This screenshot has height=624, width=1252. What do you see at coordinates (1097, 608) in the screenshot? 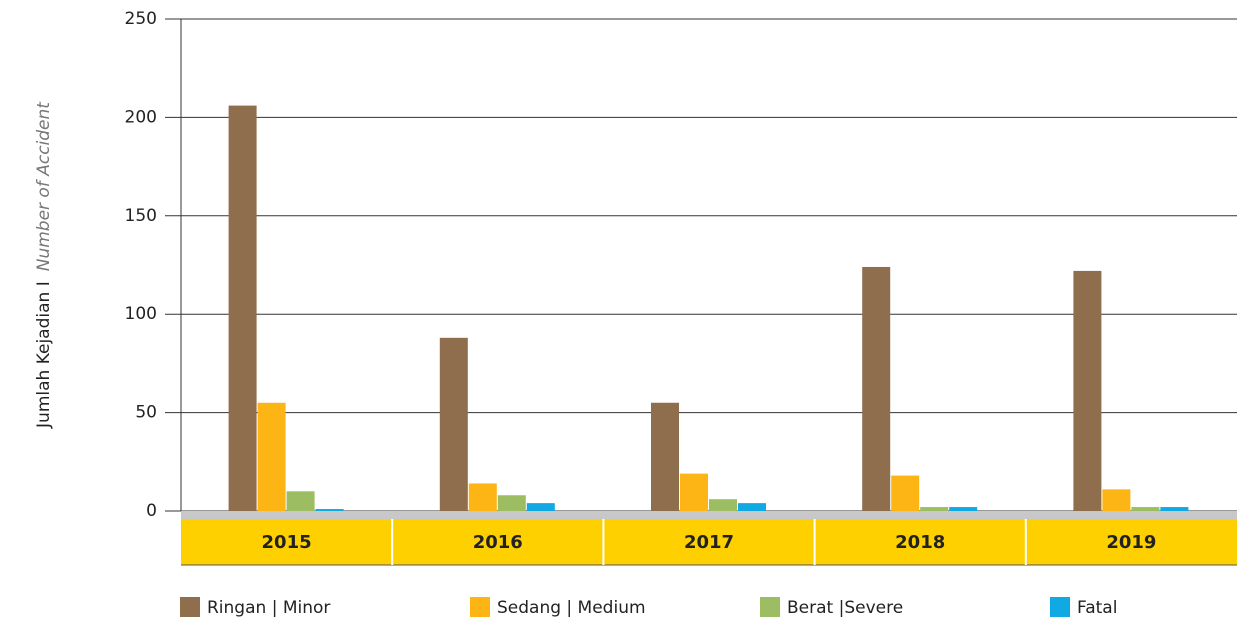
I see `legend-label: Fatal` at bounding box center [1097, 608].